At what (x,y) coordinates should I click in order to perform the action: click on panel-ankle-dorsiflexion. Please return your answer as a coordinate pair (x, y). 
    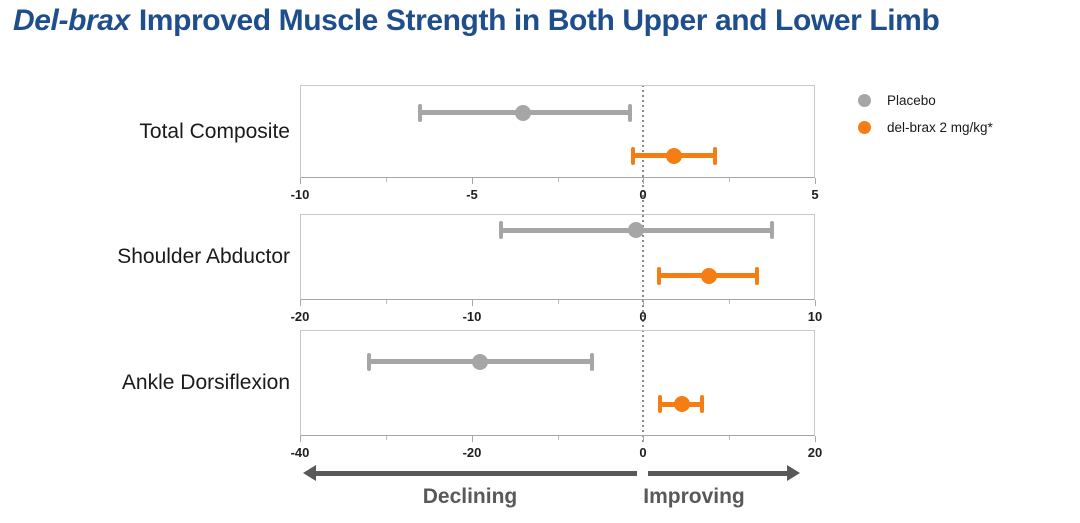
    Looking at the image, I should click on (557, 383).